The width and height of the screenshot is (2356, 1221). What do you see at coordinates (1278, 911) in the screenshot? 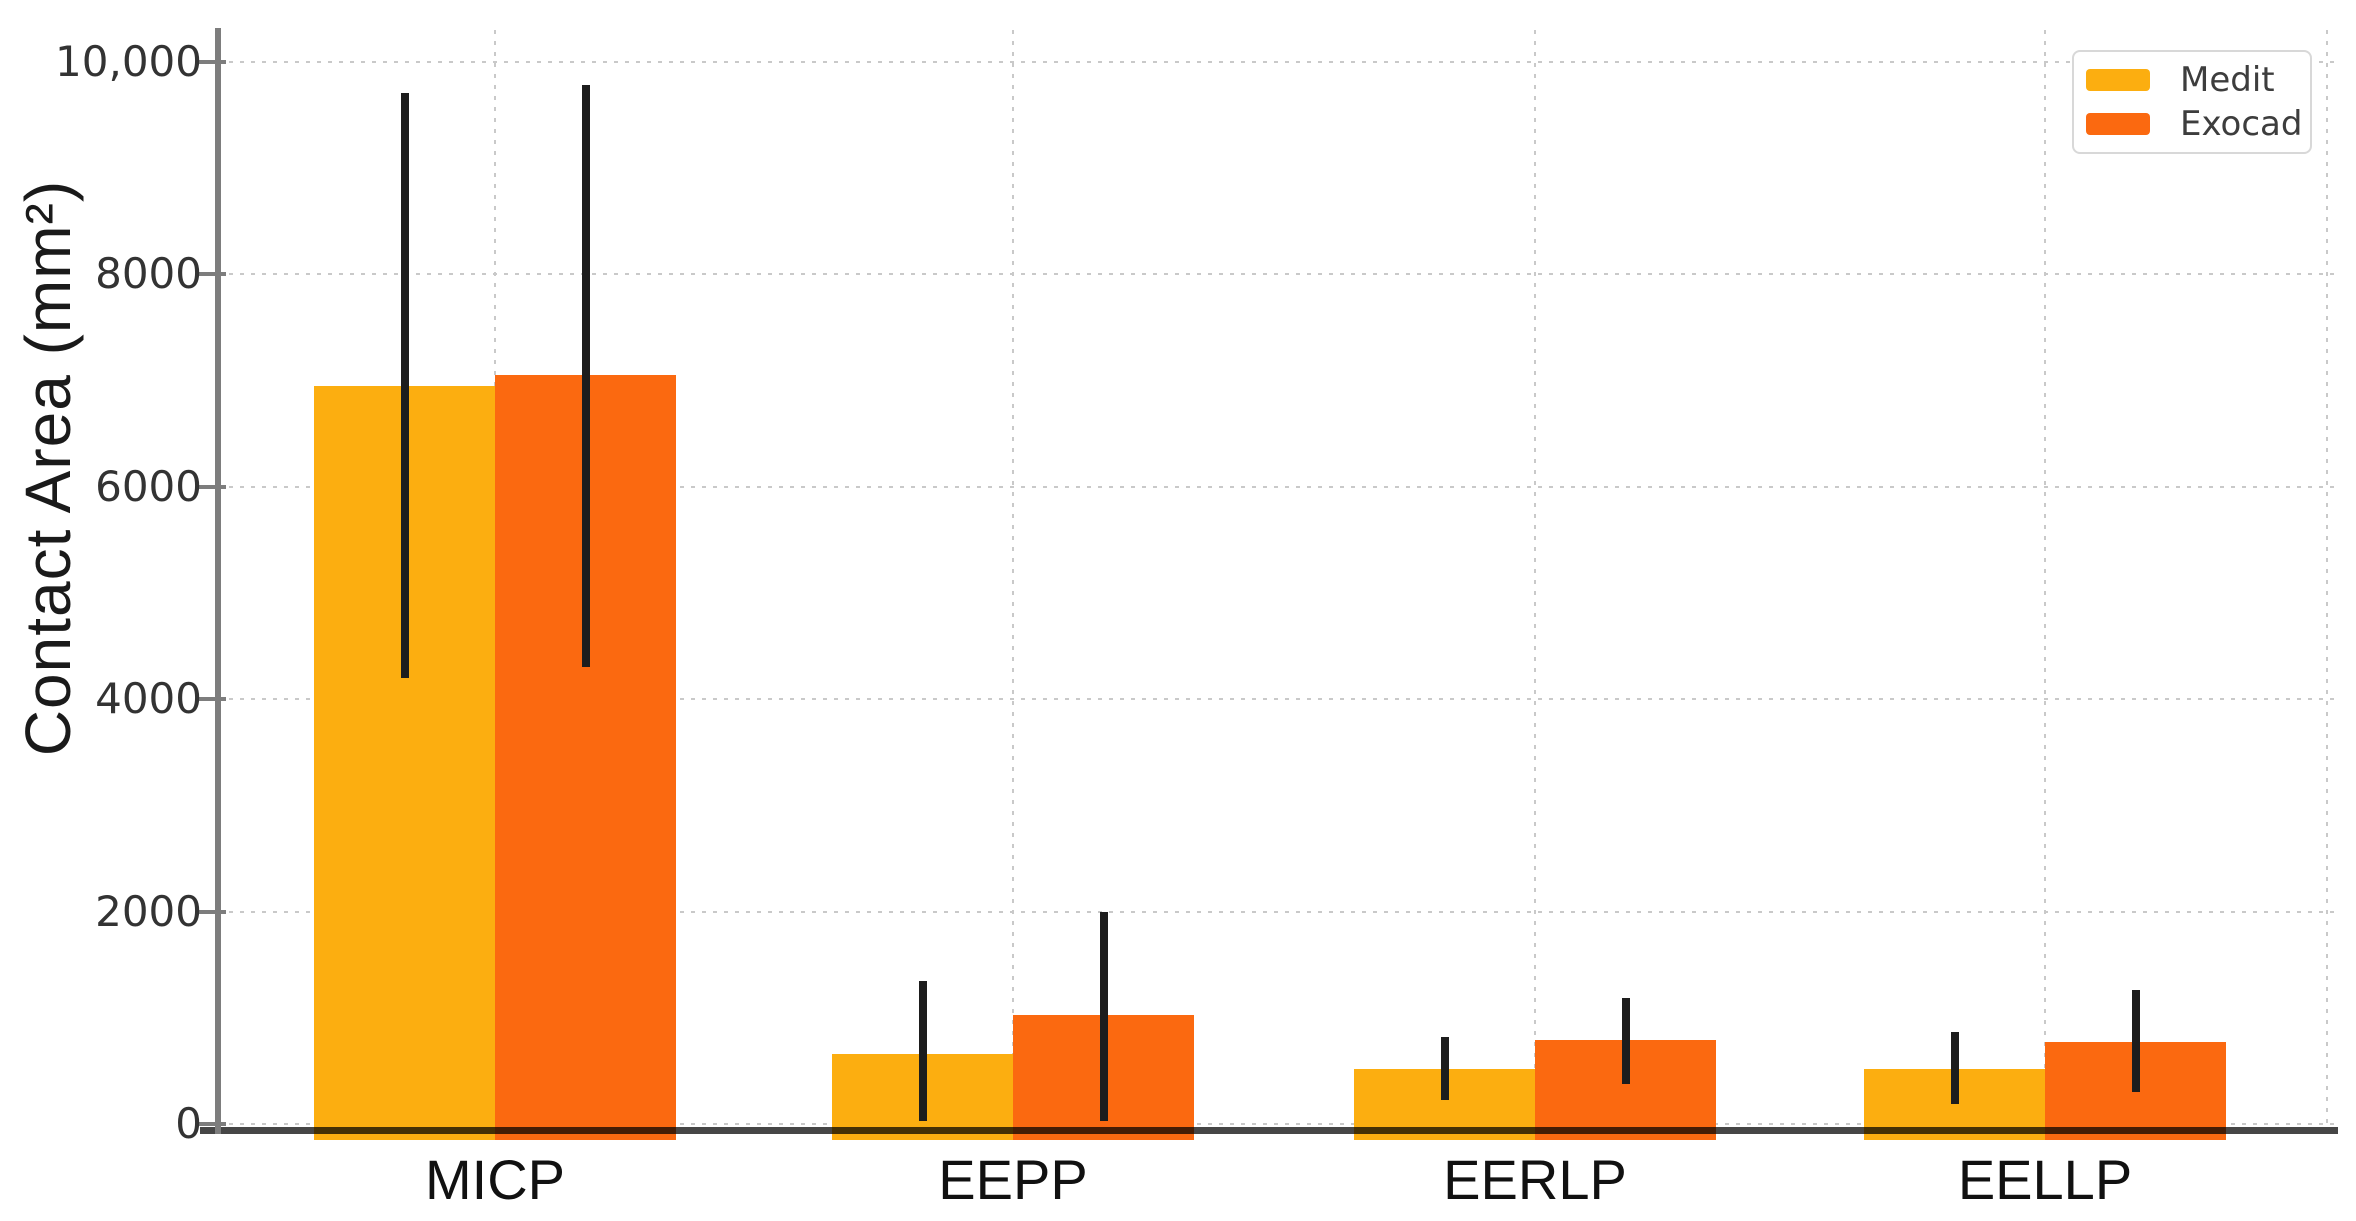
I see `h-gridline-2000` at bounding box center [1278, 911].